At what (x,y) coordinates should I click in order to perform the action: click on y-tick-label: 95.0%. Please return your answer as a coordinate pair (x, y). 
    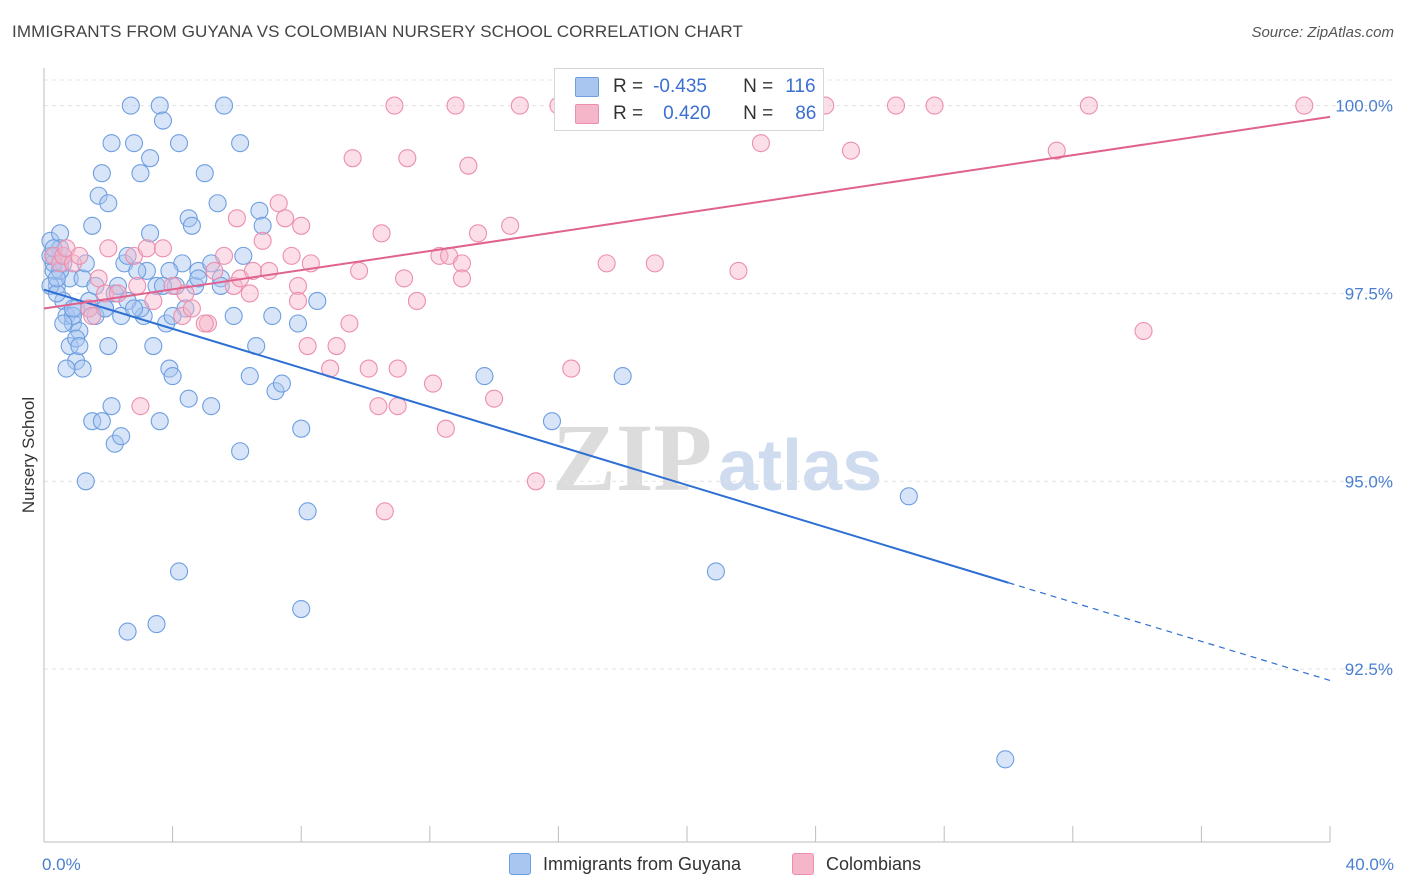
    Looking at the image, I should click on (1369, 481).